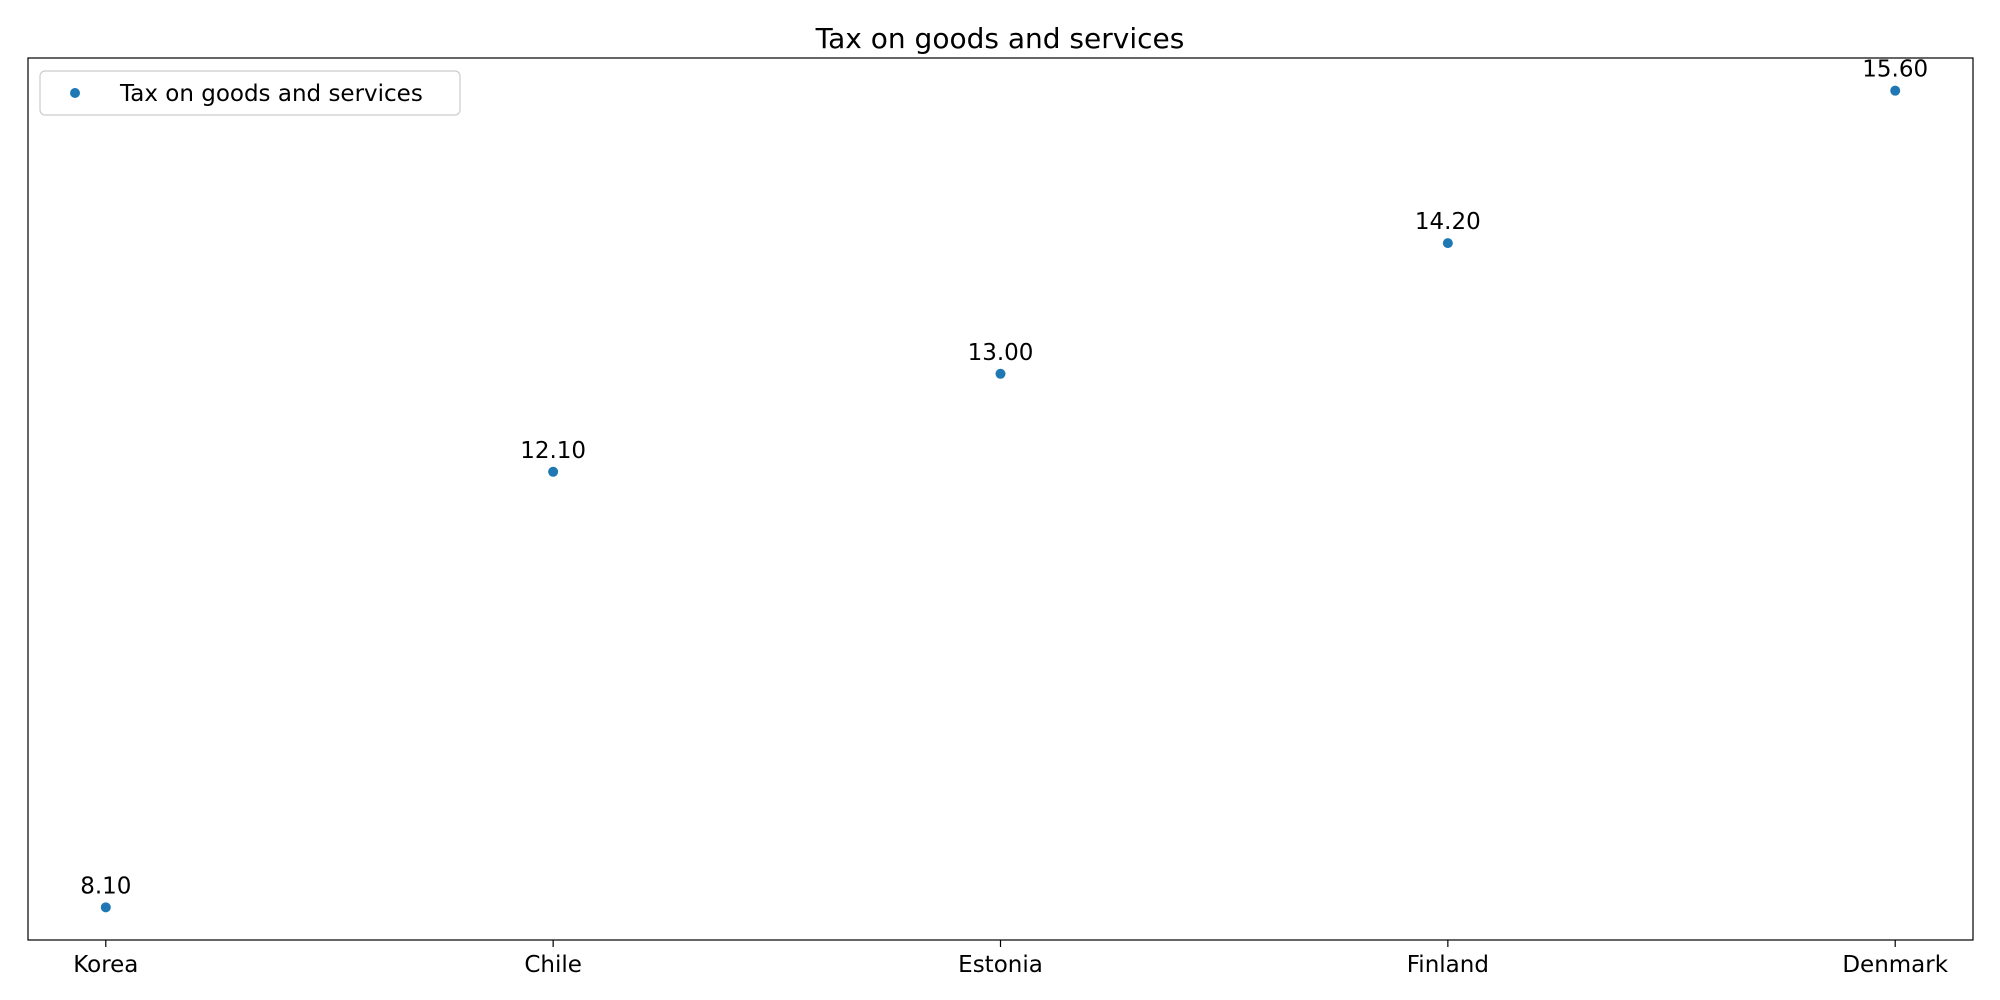  What do you see at coordinates (1000, 38) in the screenshot?
I see `chart-title: Tax on goods and services` at bounding box center [1000, 38].